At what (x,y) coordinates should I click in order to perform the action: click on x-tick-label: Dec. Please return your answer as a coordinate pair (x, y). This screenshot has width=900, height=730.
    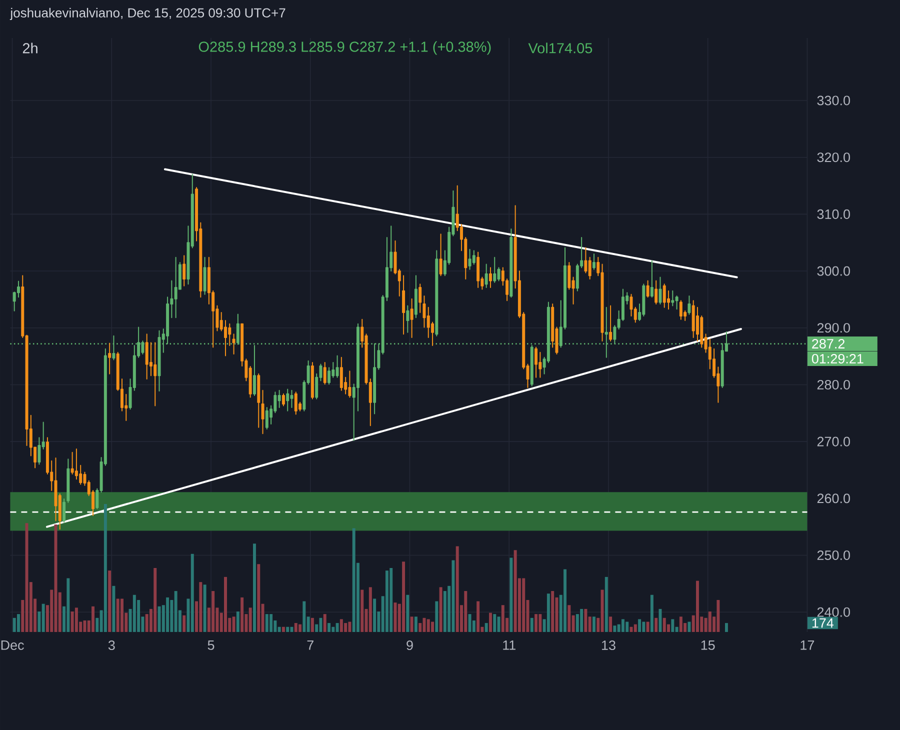
    Looking at the image, I should click on (12, 645).